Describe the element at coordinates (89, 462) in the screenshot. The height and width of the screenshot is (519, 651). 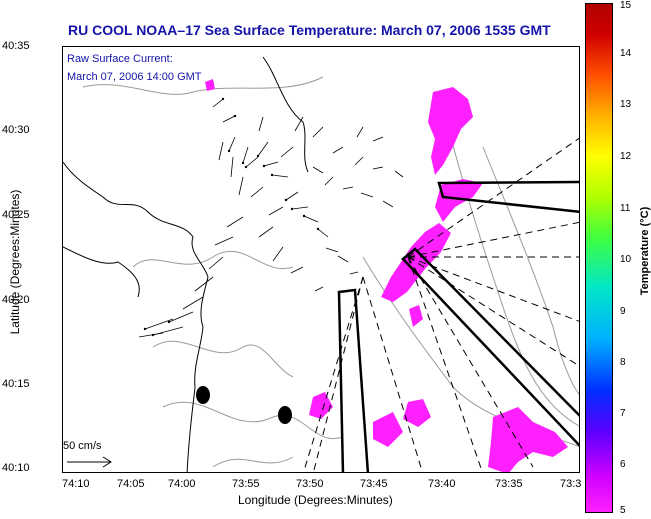
I see `scale-arrow` at that location.